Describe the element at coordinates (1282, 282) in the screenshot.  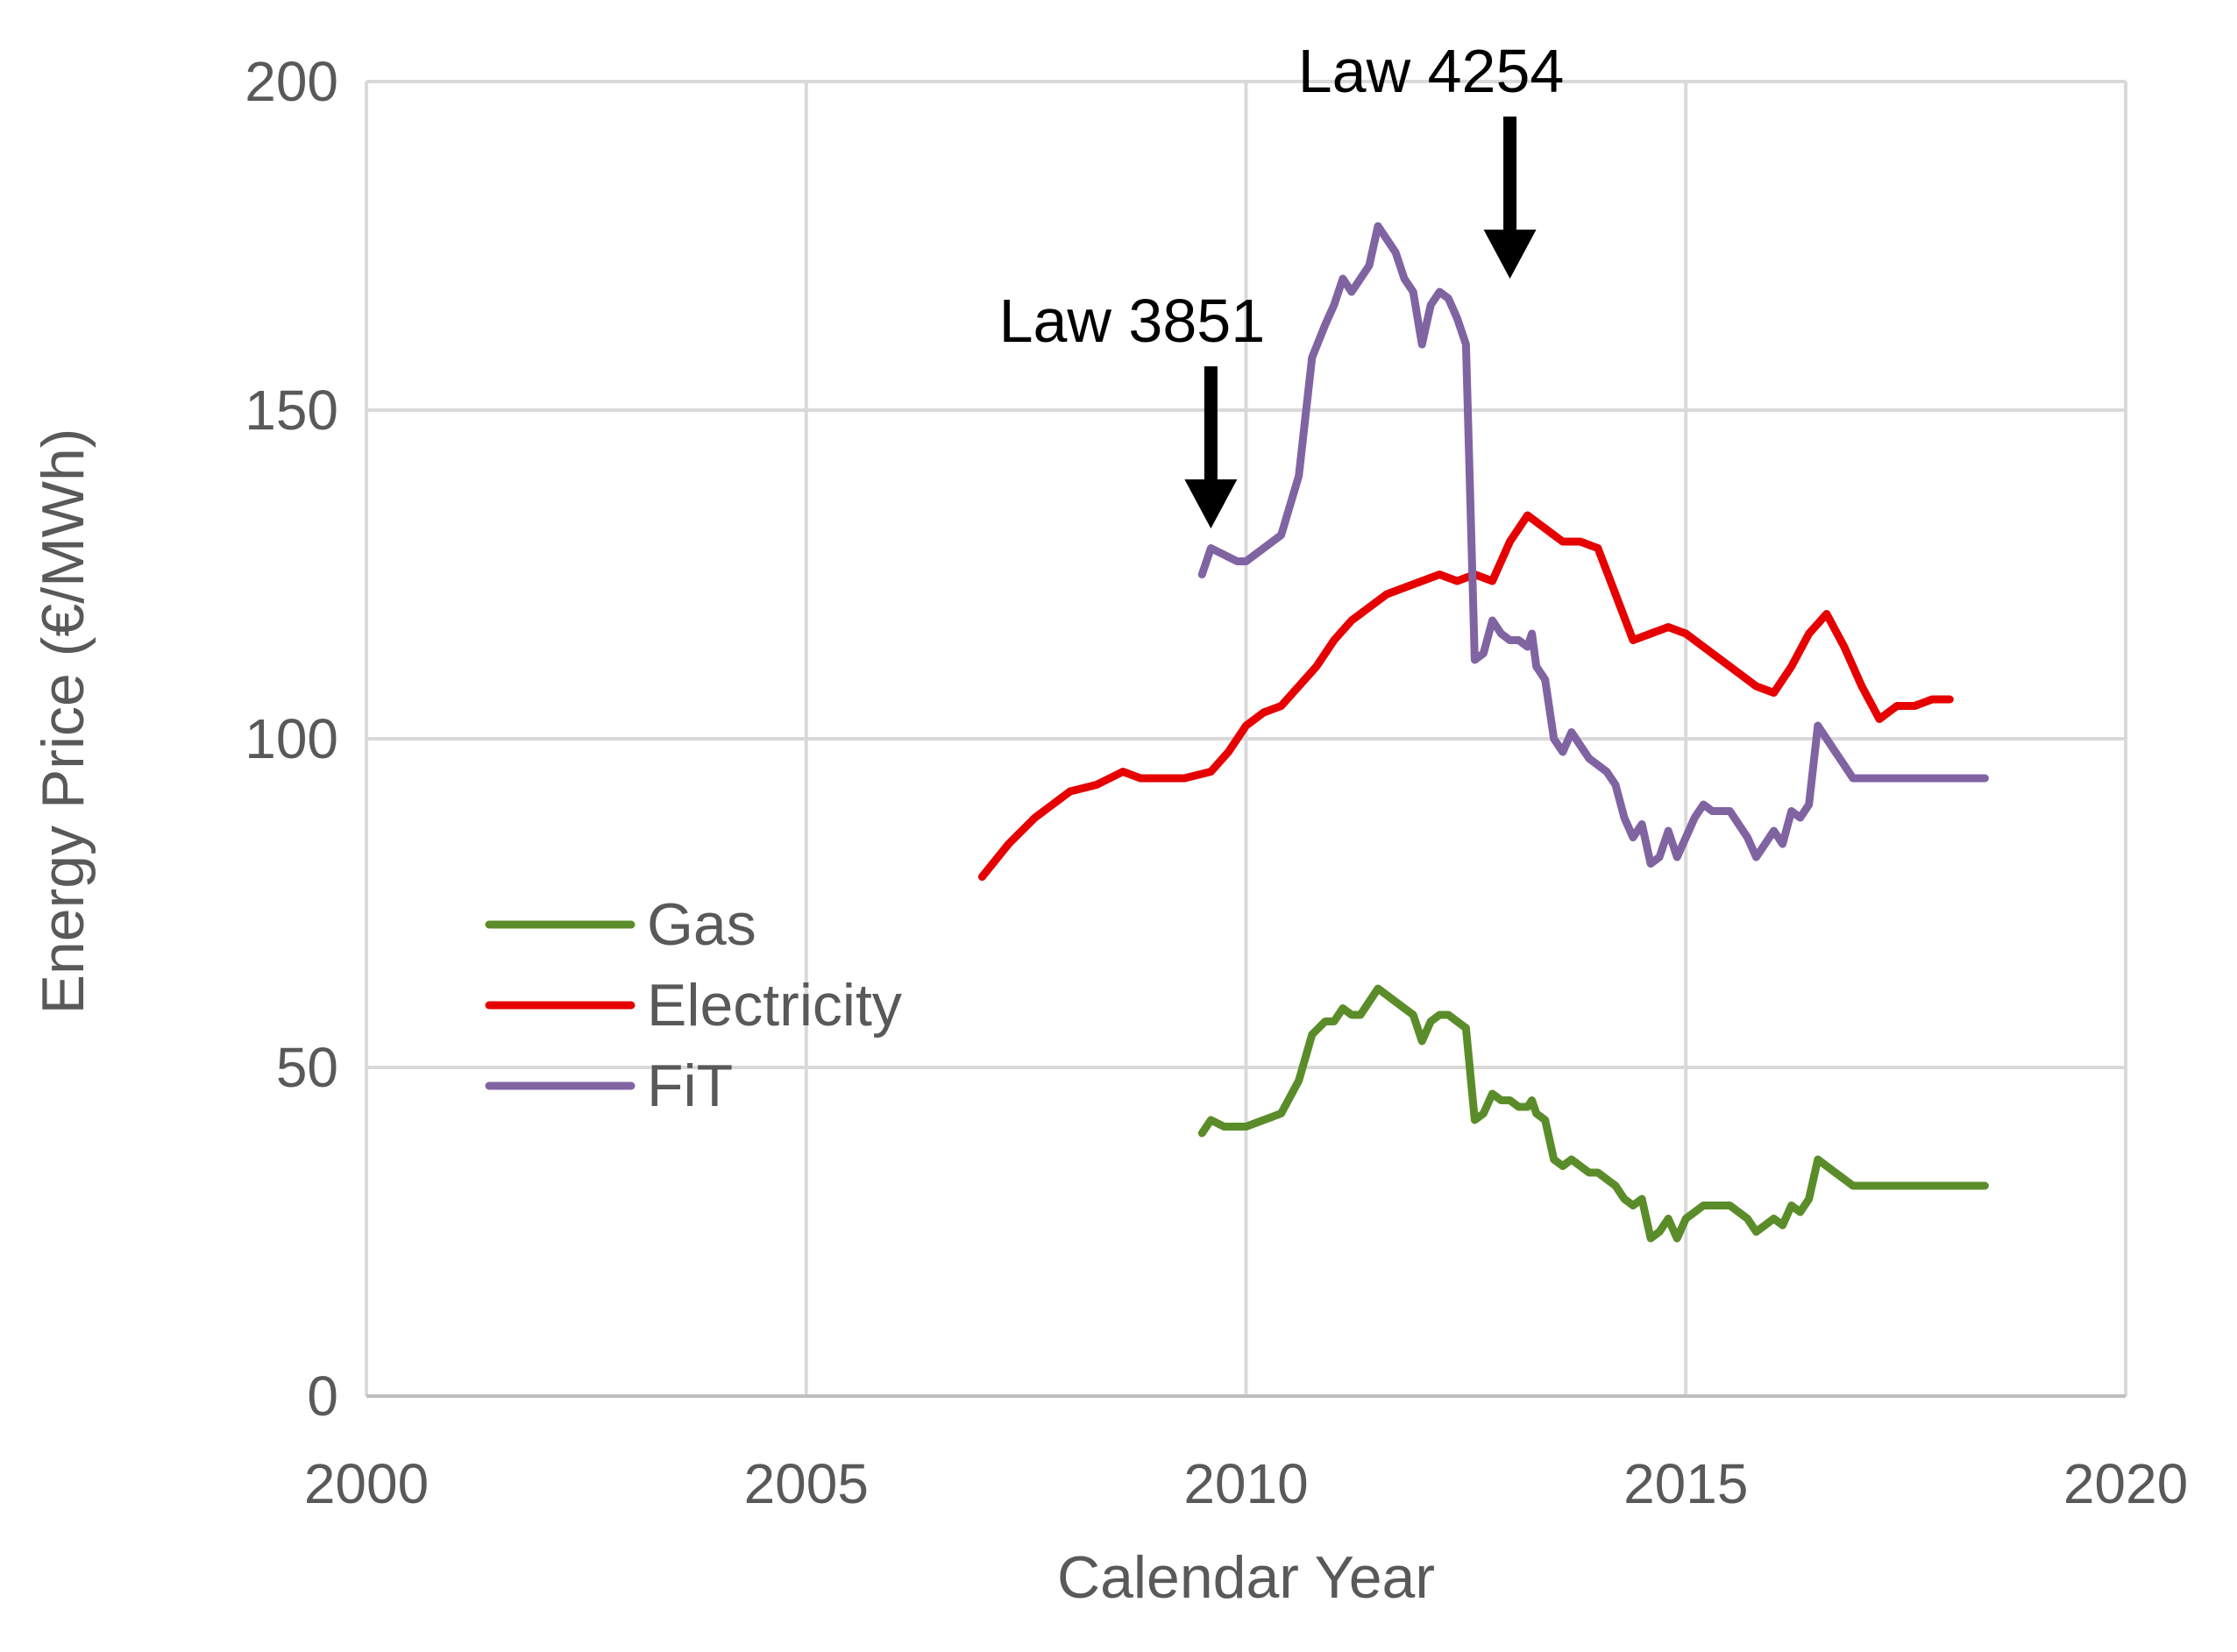
I see `annotation-layer: Law 3851 Law 4254` at that location.